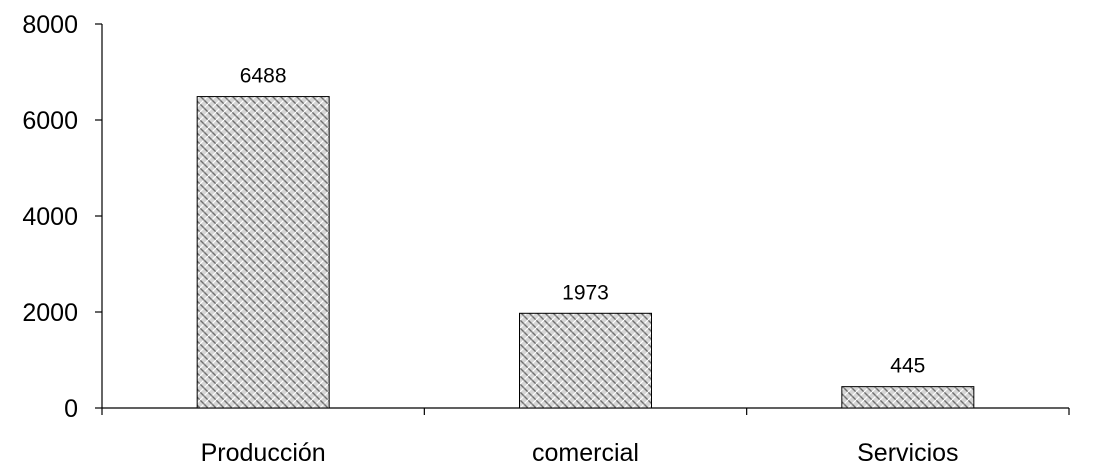  I want to click on data-label: 445, so click(907, 366).